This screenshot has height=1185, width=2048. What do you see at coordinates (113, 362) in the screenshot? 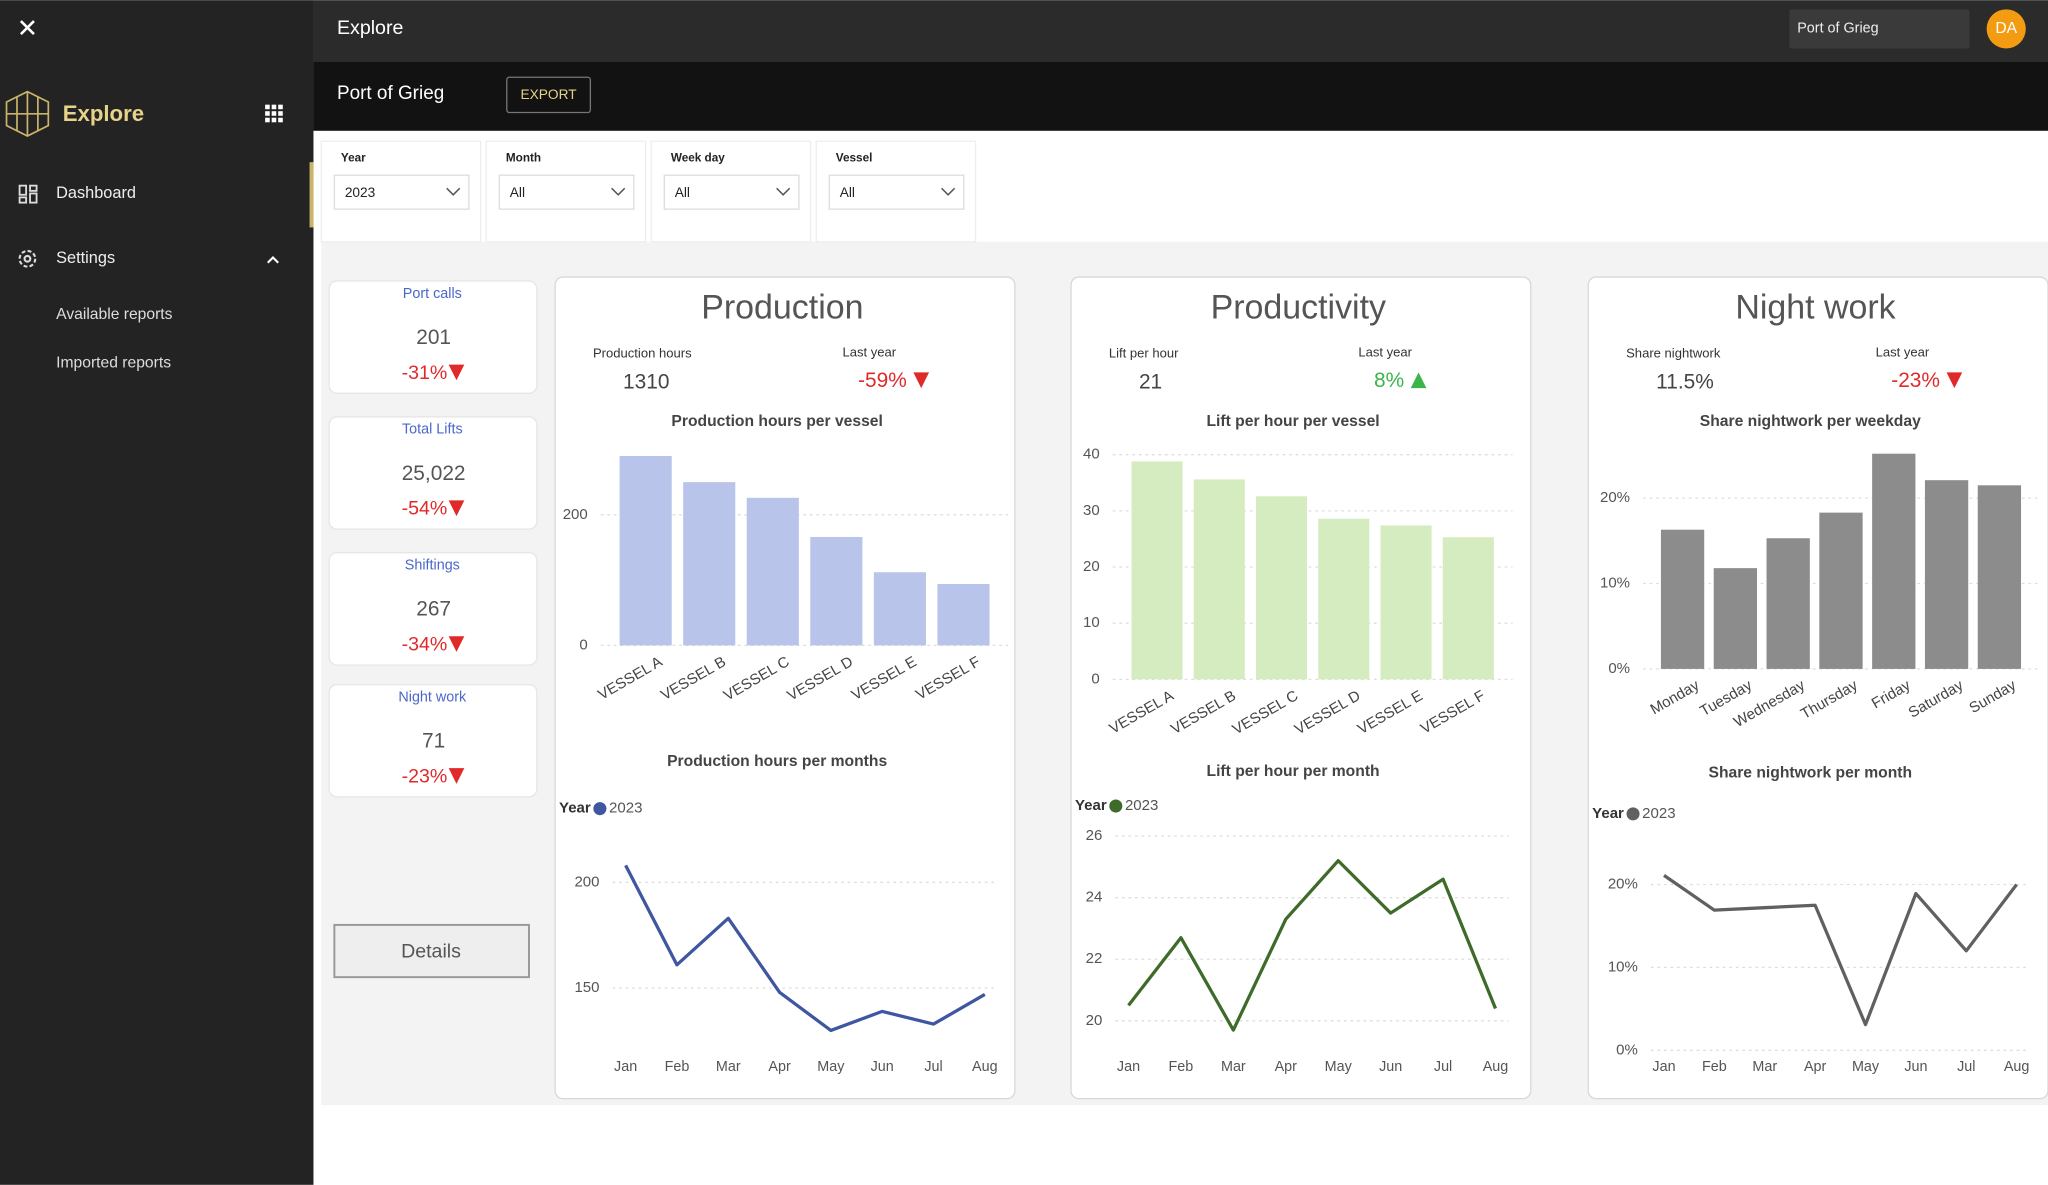
I see `subnav-item: Imported reports` at bounding box center [113, 362].